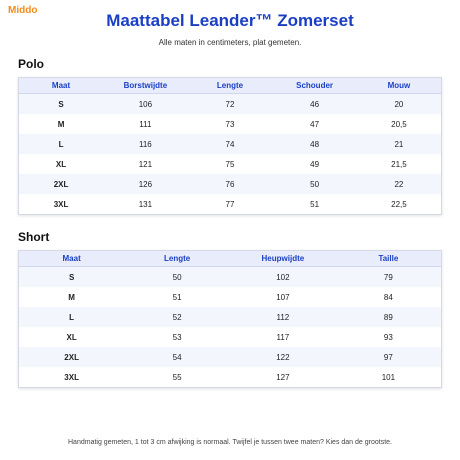 The image size is (460, 460). What do you see at coordinates (177, 377) in the screenshot?
I see `value-cell: 55` at bounding box center [177, 377].